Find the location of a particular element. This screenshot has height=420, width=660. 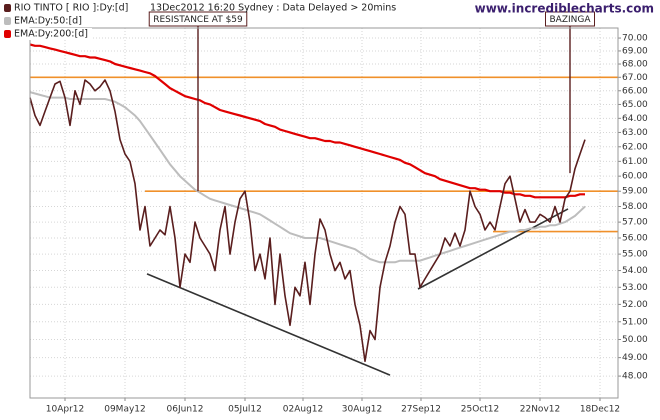

x-tick-label: 27Sep12 is located at coordinates (421, 410).